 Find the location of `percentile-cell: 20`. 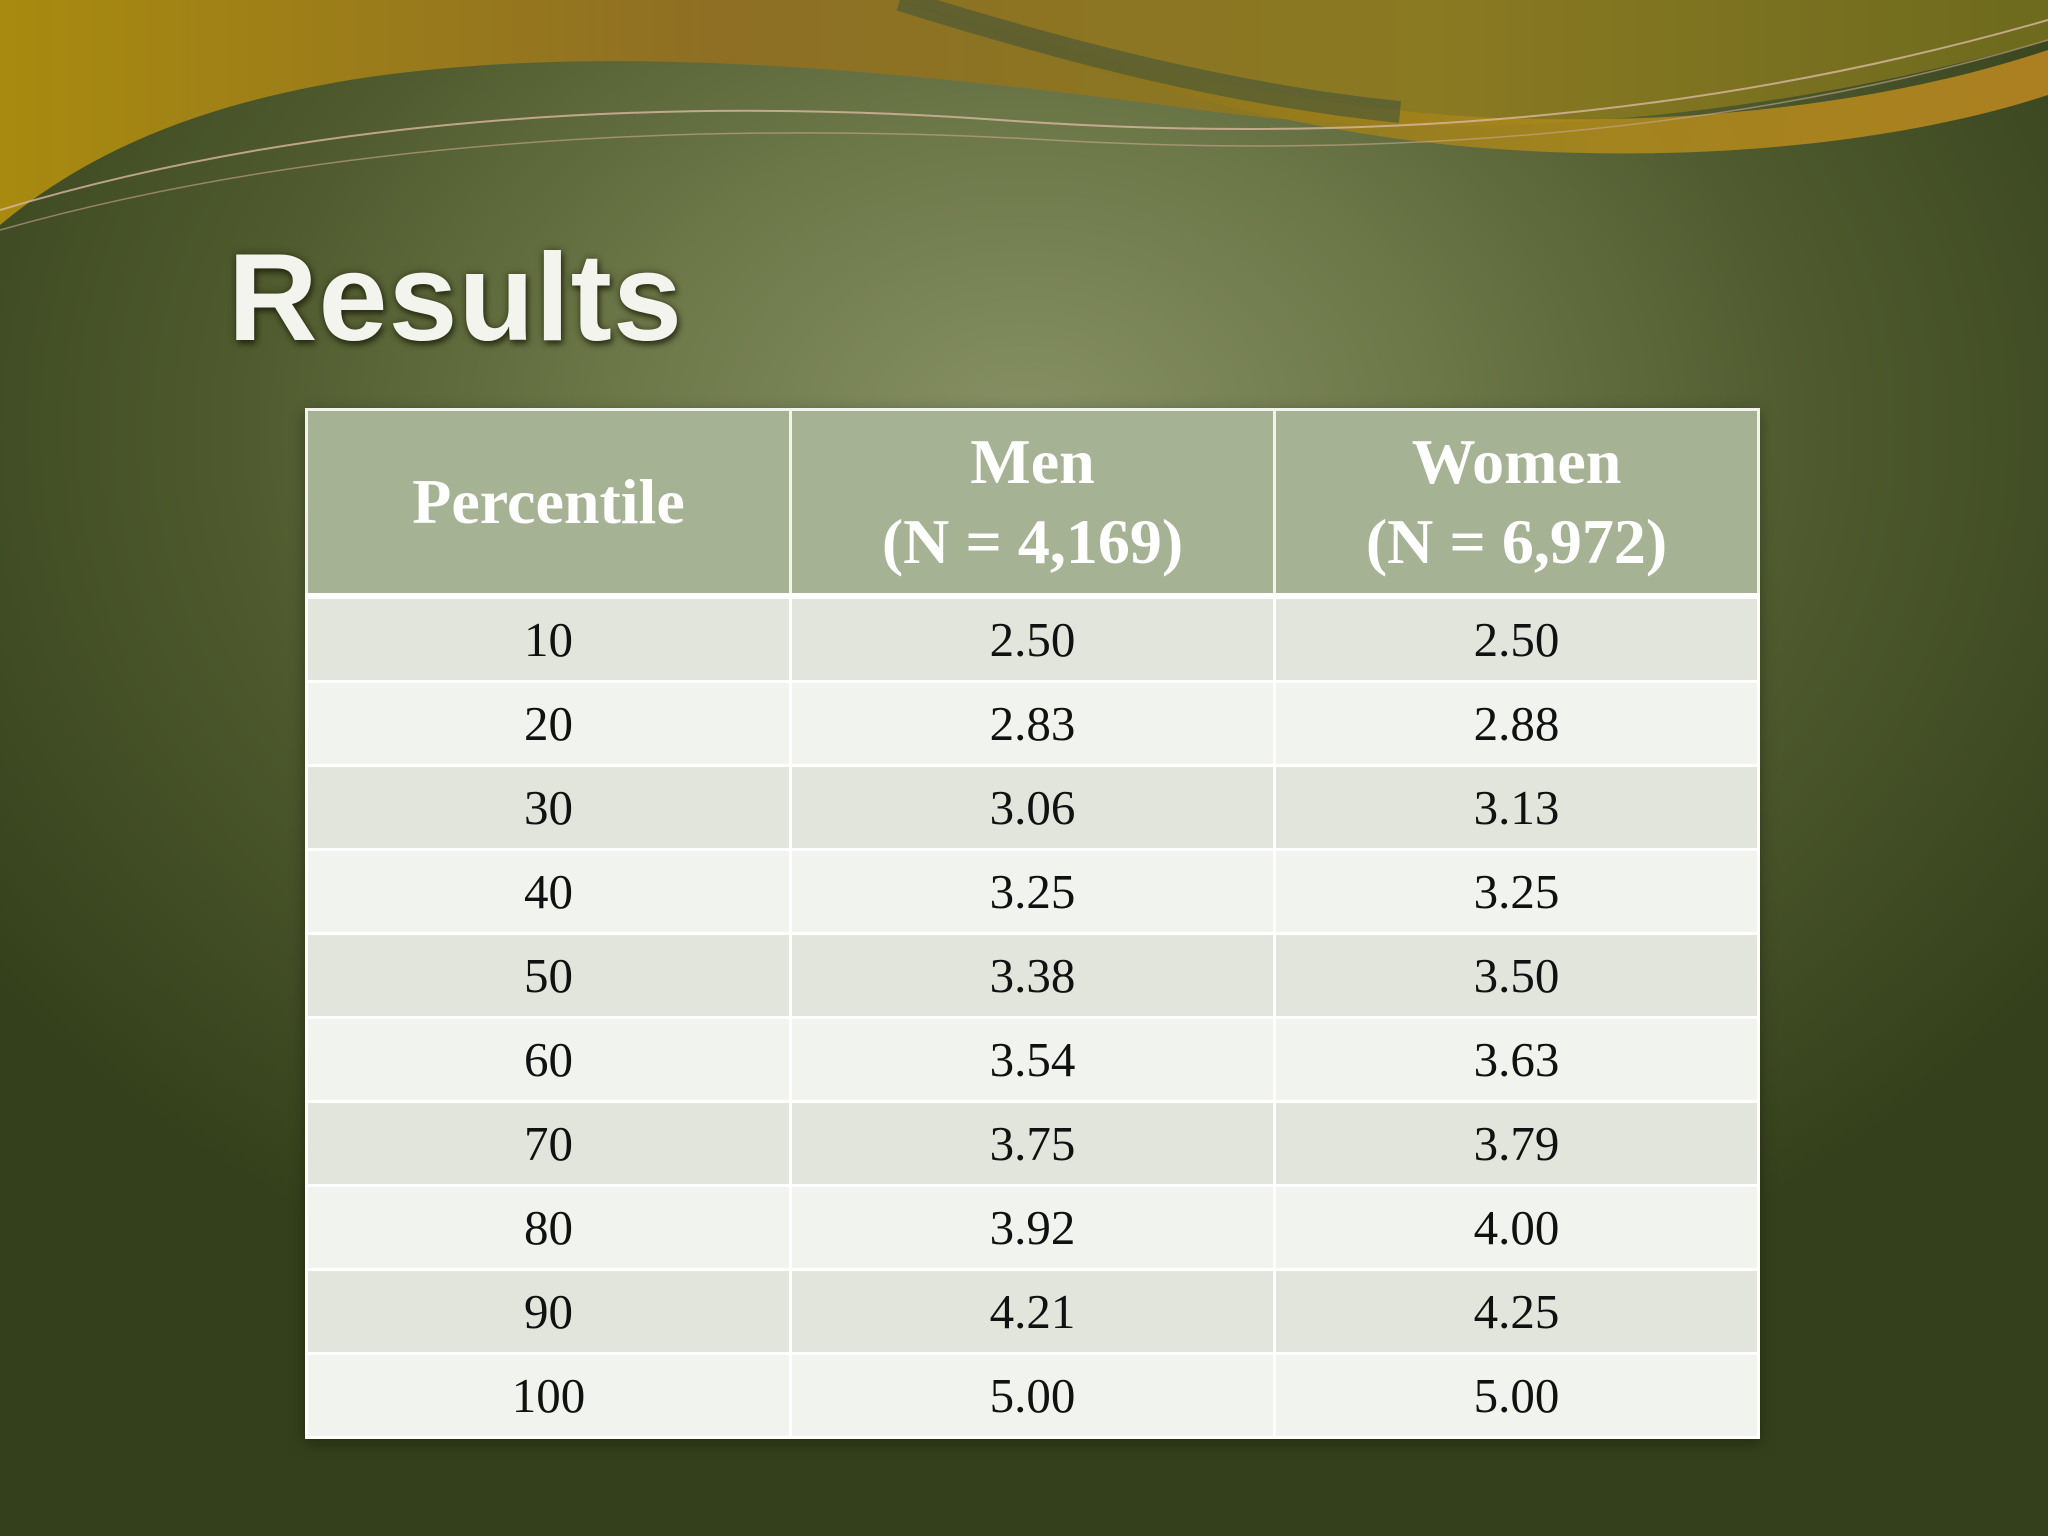

percentile-cell: 20 is located at coordinates (548, 724).